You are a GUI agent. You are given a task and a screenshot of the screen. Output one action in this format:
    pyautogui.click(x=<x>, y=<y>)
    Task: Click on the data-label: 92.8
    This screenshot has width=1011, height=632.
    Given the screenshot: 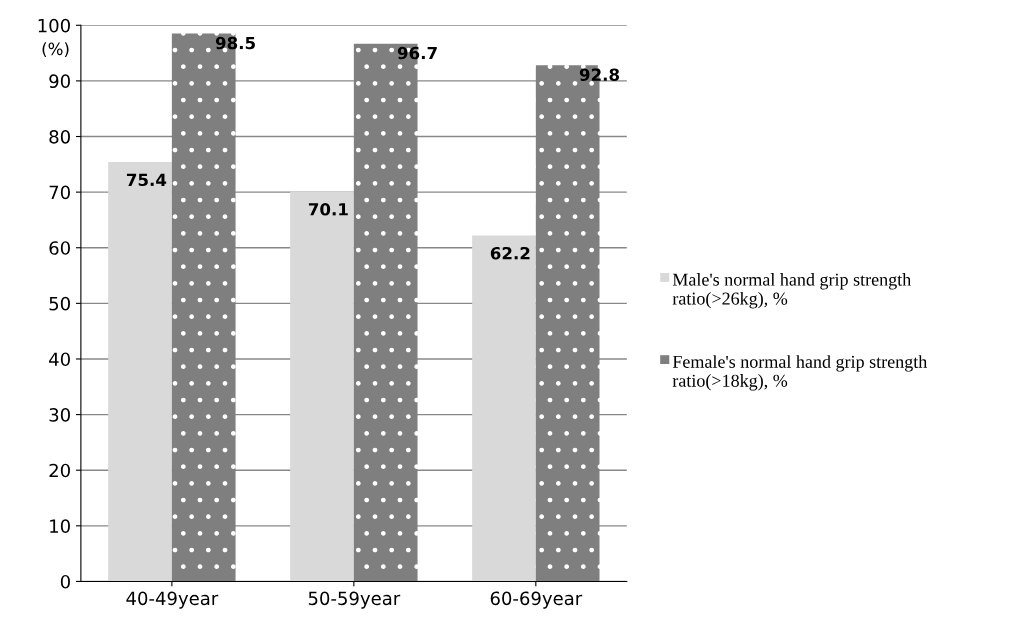 What is the action you would take?
    pyautogui.click(x=599, y=75)
    